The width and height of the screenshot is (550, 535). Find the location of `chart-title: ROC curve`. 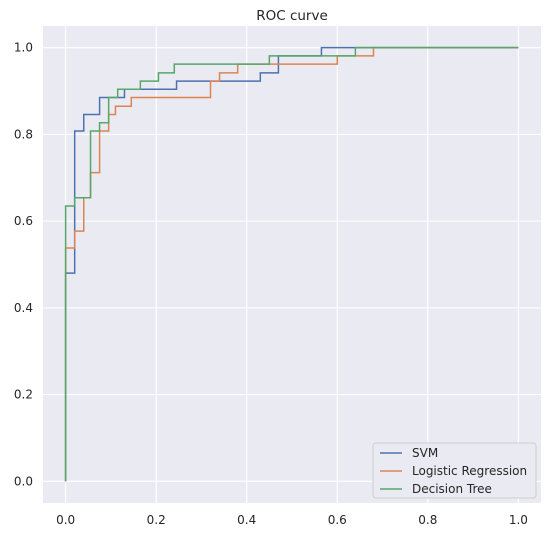

chart-title: ROC curve is located at coordinates (292, 16).